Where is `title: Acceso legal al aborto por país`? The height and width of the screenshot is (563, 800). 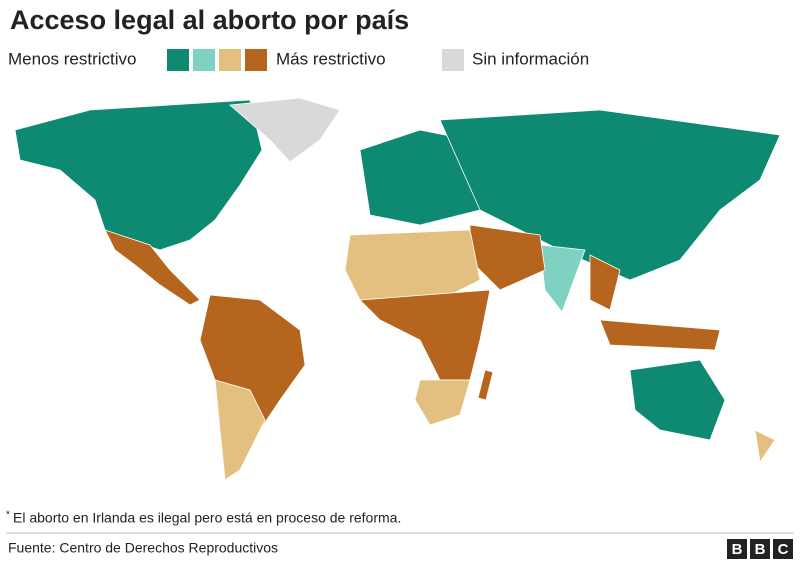
title: Acceso legal al aborto por país is located at coordinates (209, 20).